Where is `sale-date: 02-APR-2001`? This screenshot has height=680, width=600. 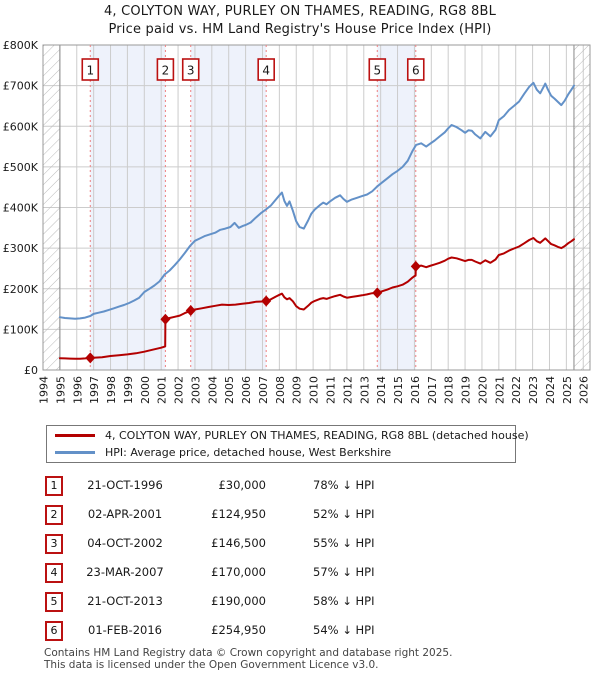 sale-date: 02-APR-2001 is located at coordinates (125, 514).